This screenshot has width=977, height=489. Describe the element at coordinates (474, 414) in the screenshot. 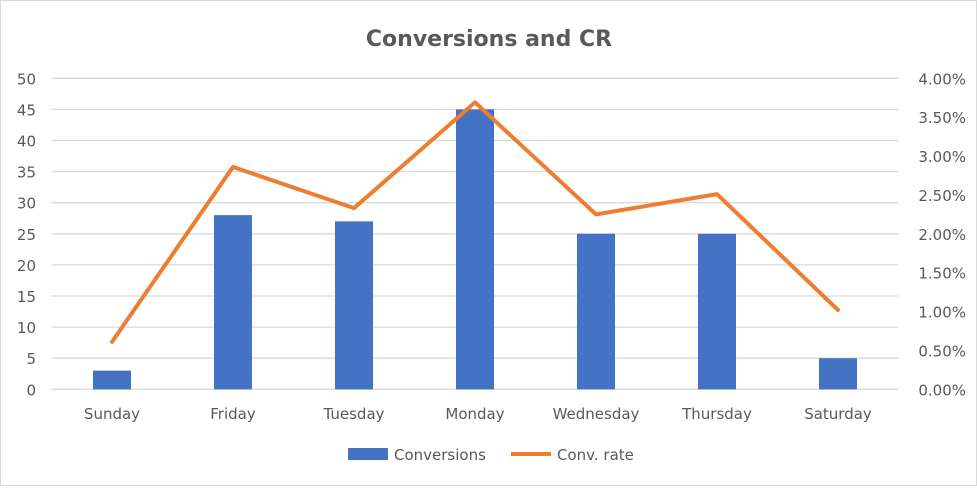

I see `x-tick-label: Monday` at that location.